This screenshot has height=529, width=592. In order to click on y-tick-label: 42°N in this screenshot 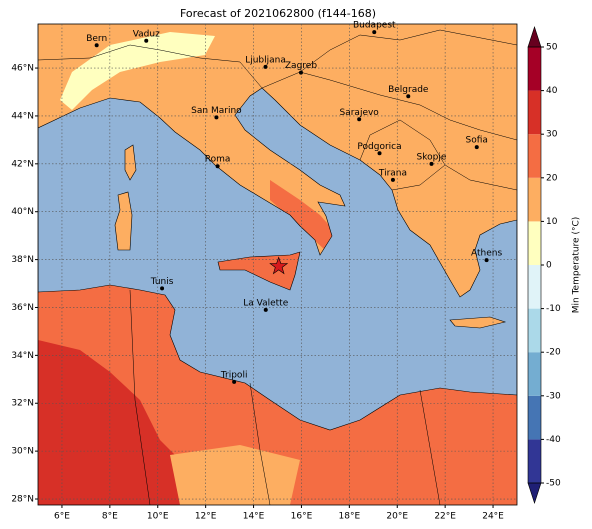, I will do `click(22, 164)`.